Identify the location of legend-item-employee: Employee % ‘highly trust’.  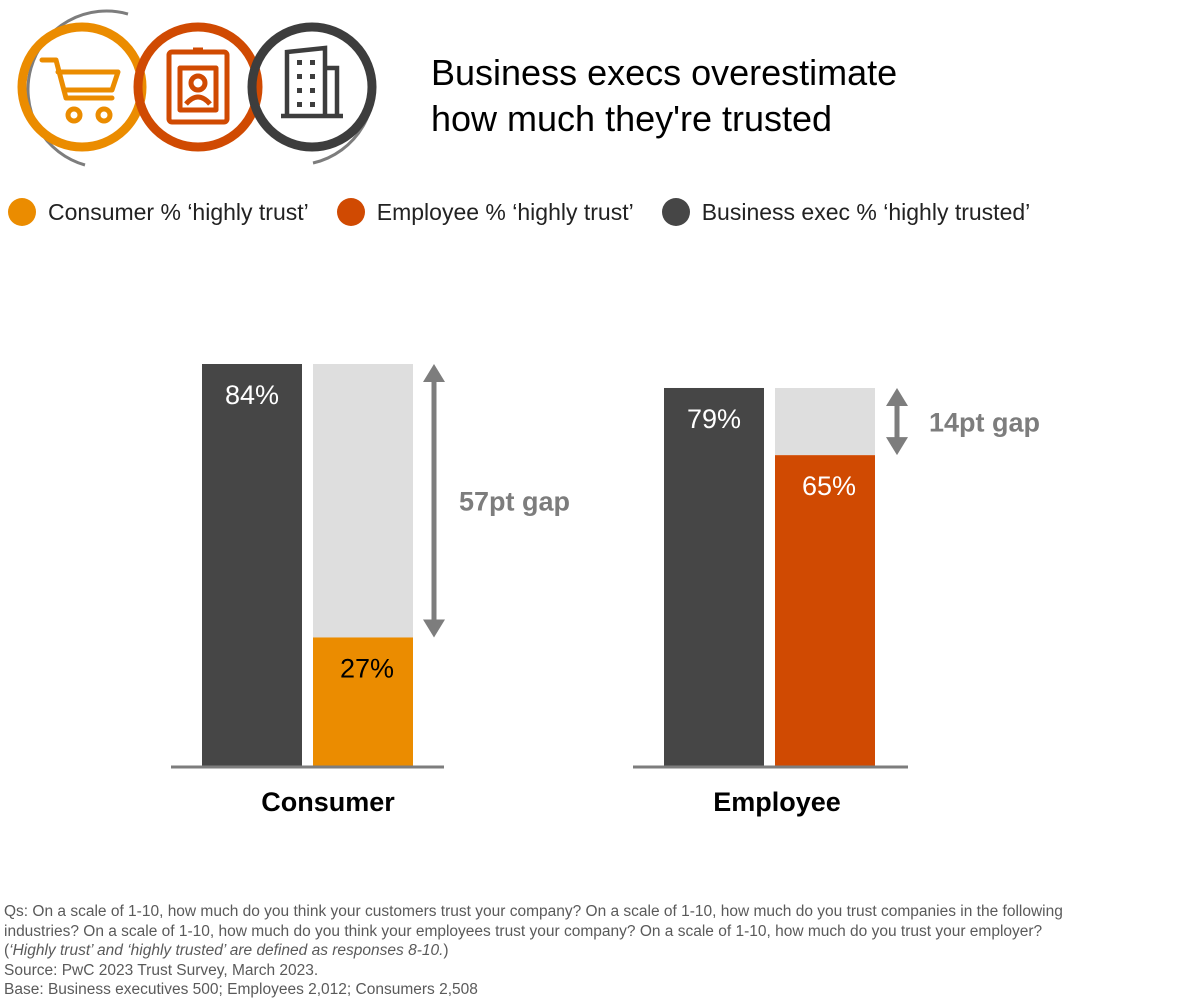
(485, 212).